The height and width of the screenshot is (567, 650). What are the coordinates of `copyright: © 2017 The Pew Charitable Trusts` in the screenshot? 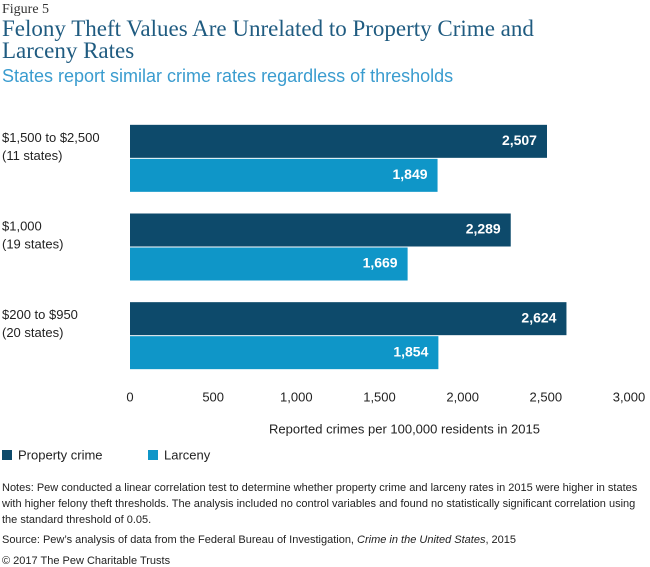 It's located at (86, 561).